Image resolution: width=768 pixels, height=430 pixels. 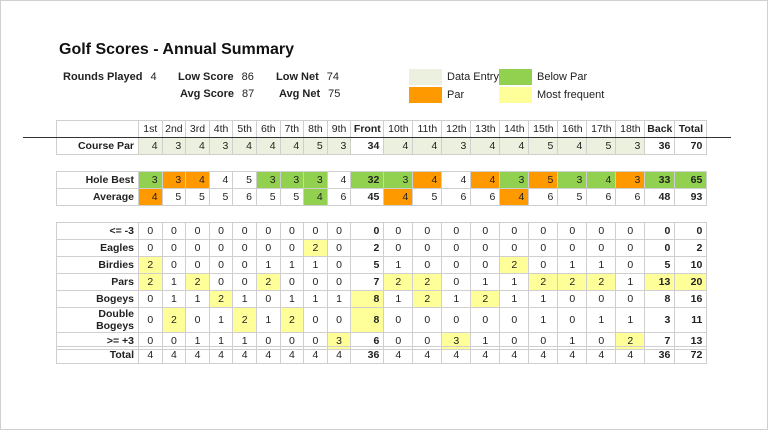 What do you see at coordinates (456, 95) in the screenshot?
I see `legend-label-par: Par` at bounding box center [456, 95].